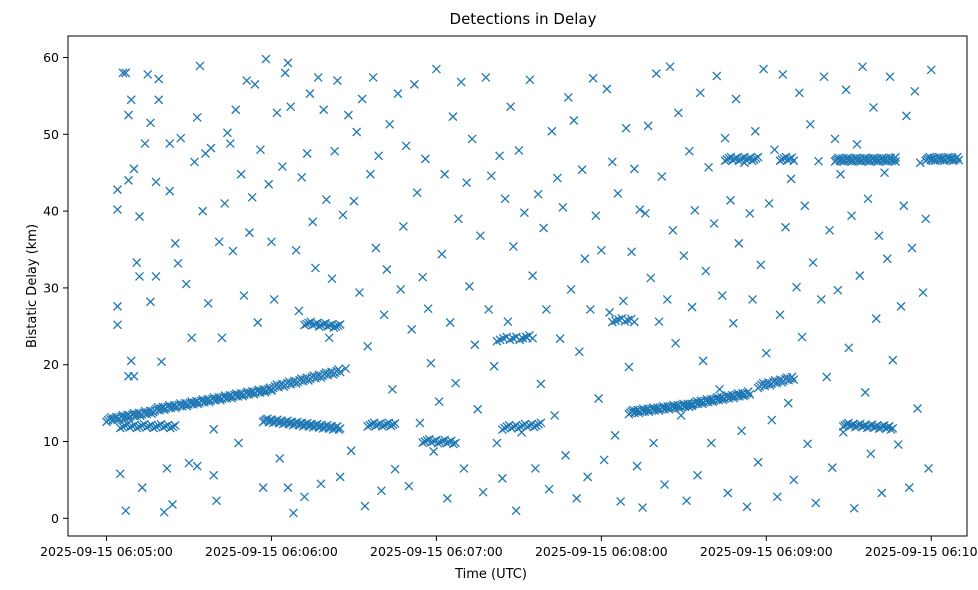  I want to click on y-tick-label: 20, so click(51, 364).